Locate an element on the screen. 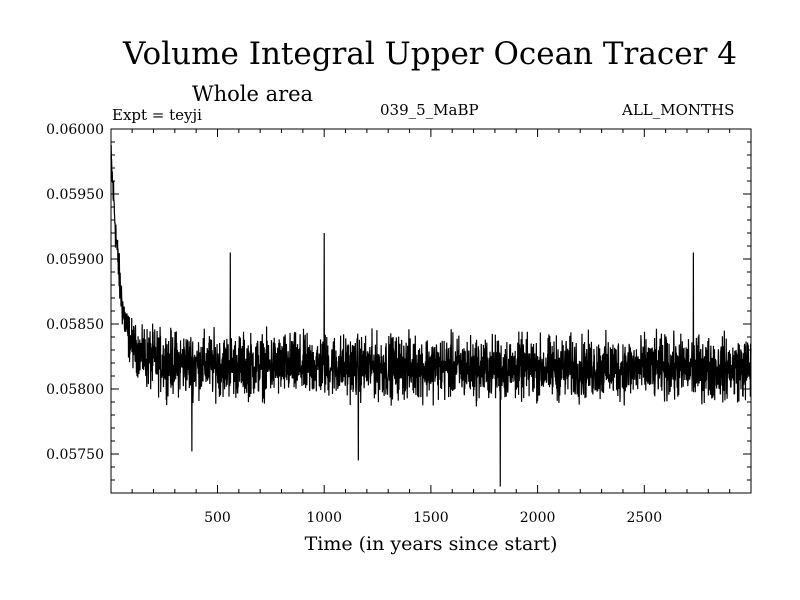 The width and height of the screenshot is (800, 600). y-tick-label: 0.05950 is located at coordinates (75, 195).